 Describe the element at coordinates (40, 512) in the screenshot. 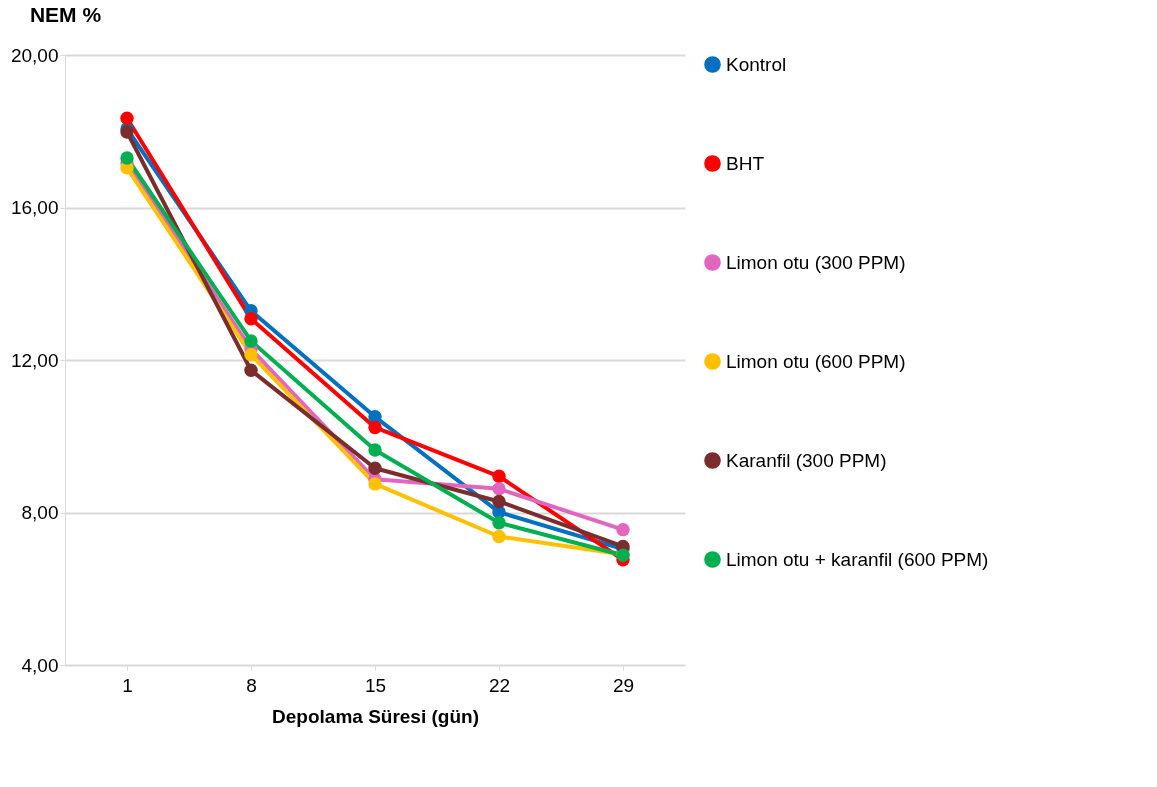

I see `y-tick-label: 8,00` at that location.